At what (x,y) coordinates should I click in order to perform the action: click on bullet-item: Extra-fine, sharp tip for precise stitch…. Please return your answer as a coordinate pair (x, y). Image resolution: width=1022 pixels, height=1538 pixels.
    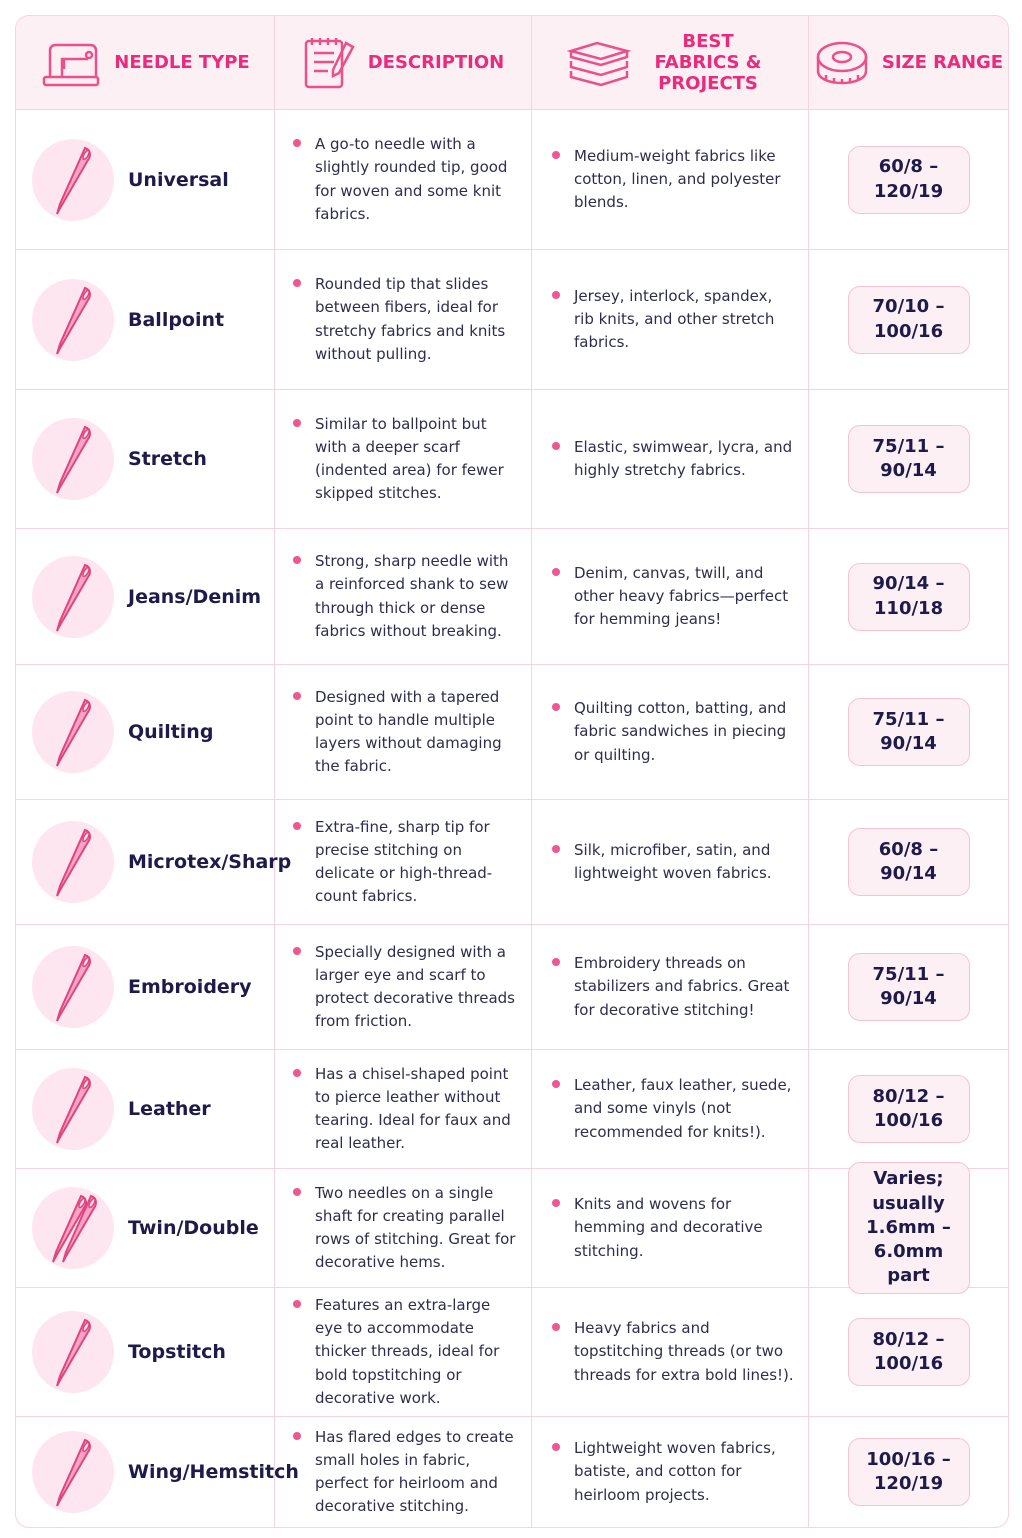
    Looking at the image, I should click on (403, 862).